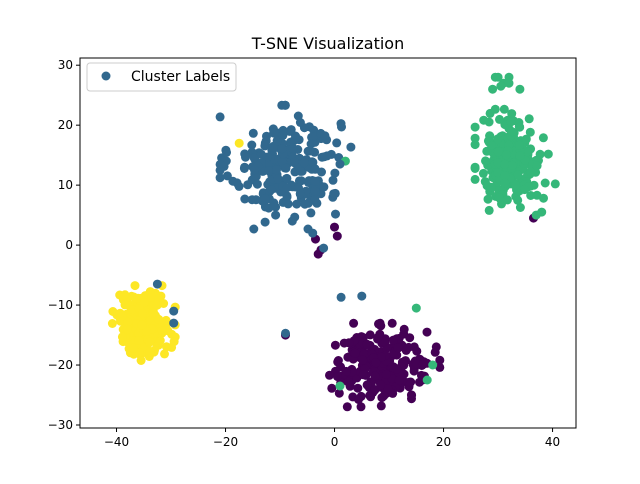 The image size is (640, 484). What do you see at coordinates (180, 77) in the screenshot?
I see `legend-label: Cluster Labels` at bounding box center [180, 77].